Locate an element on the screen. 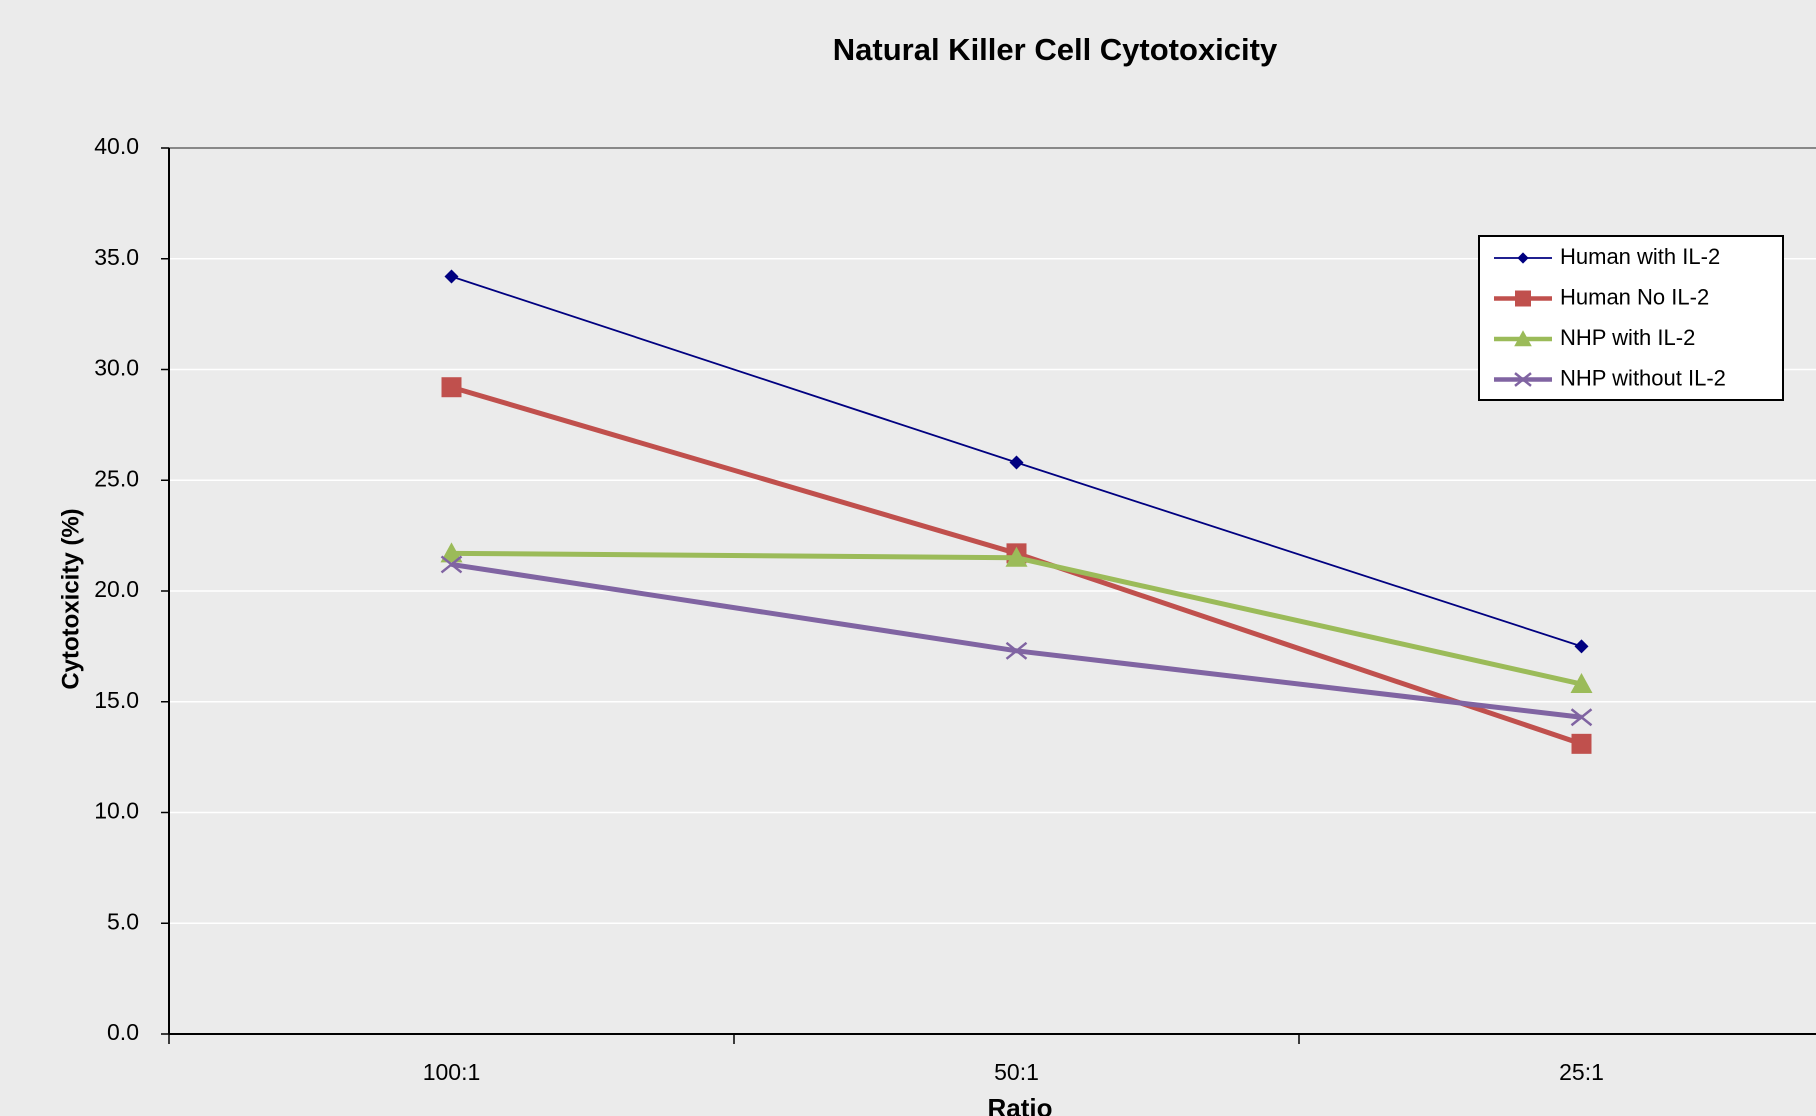  y-tick-label: 30.0 is located at coordinates (116, 368).